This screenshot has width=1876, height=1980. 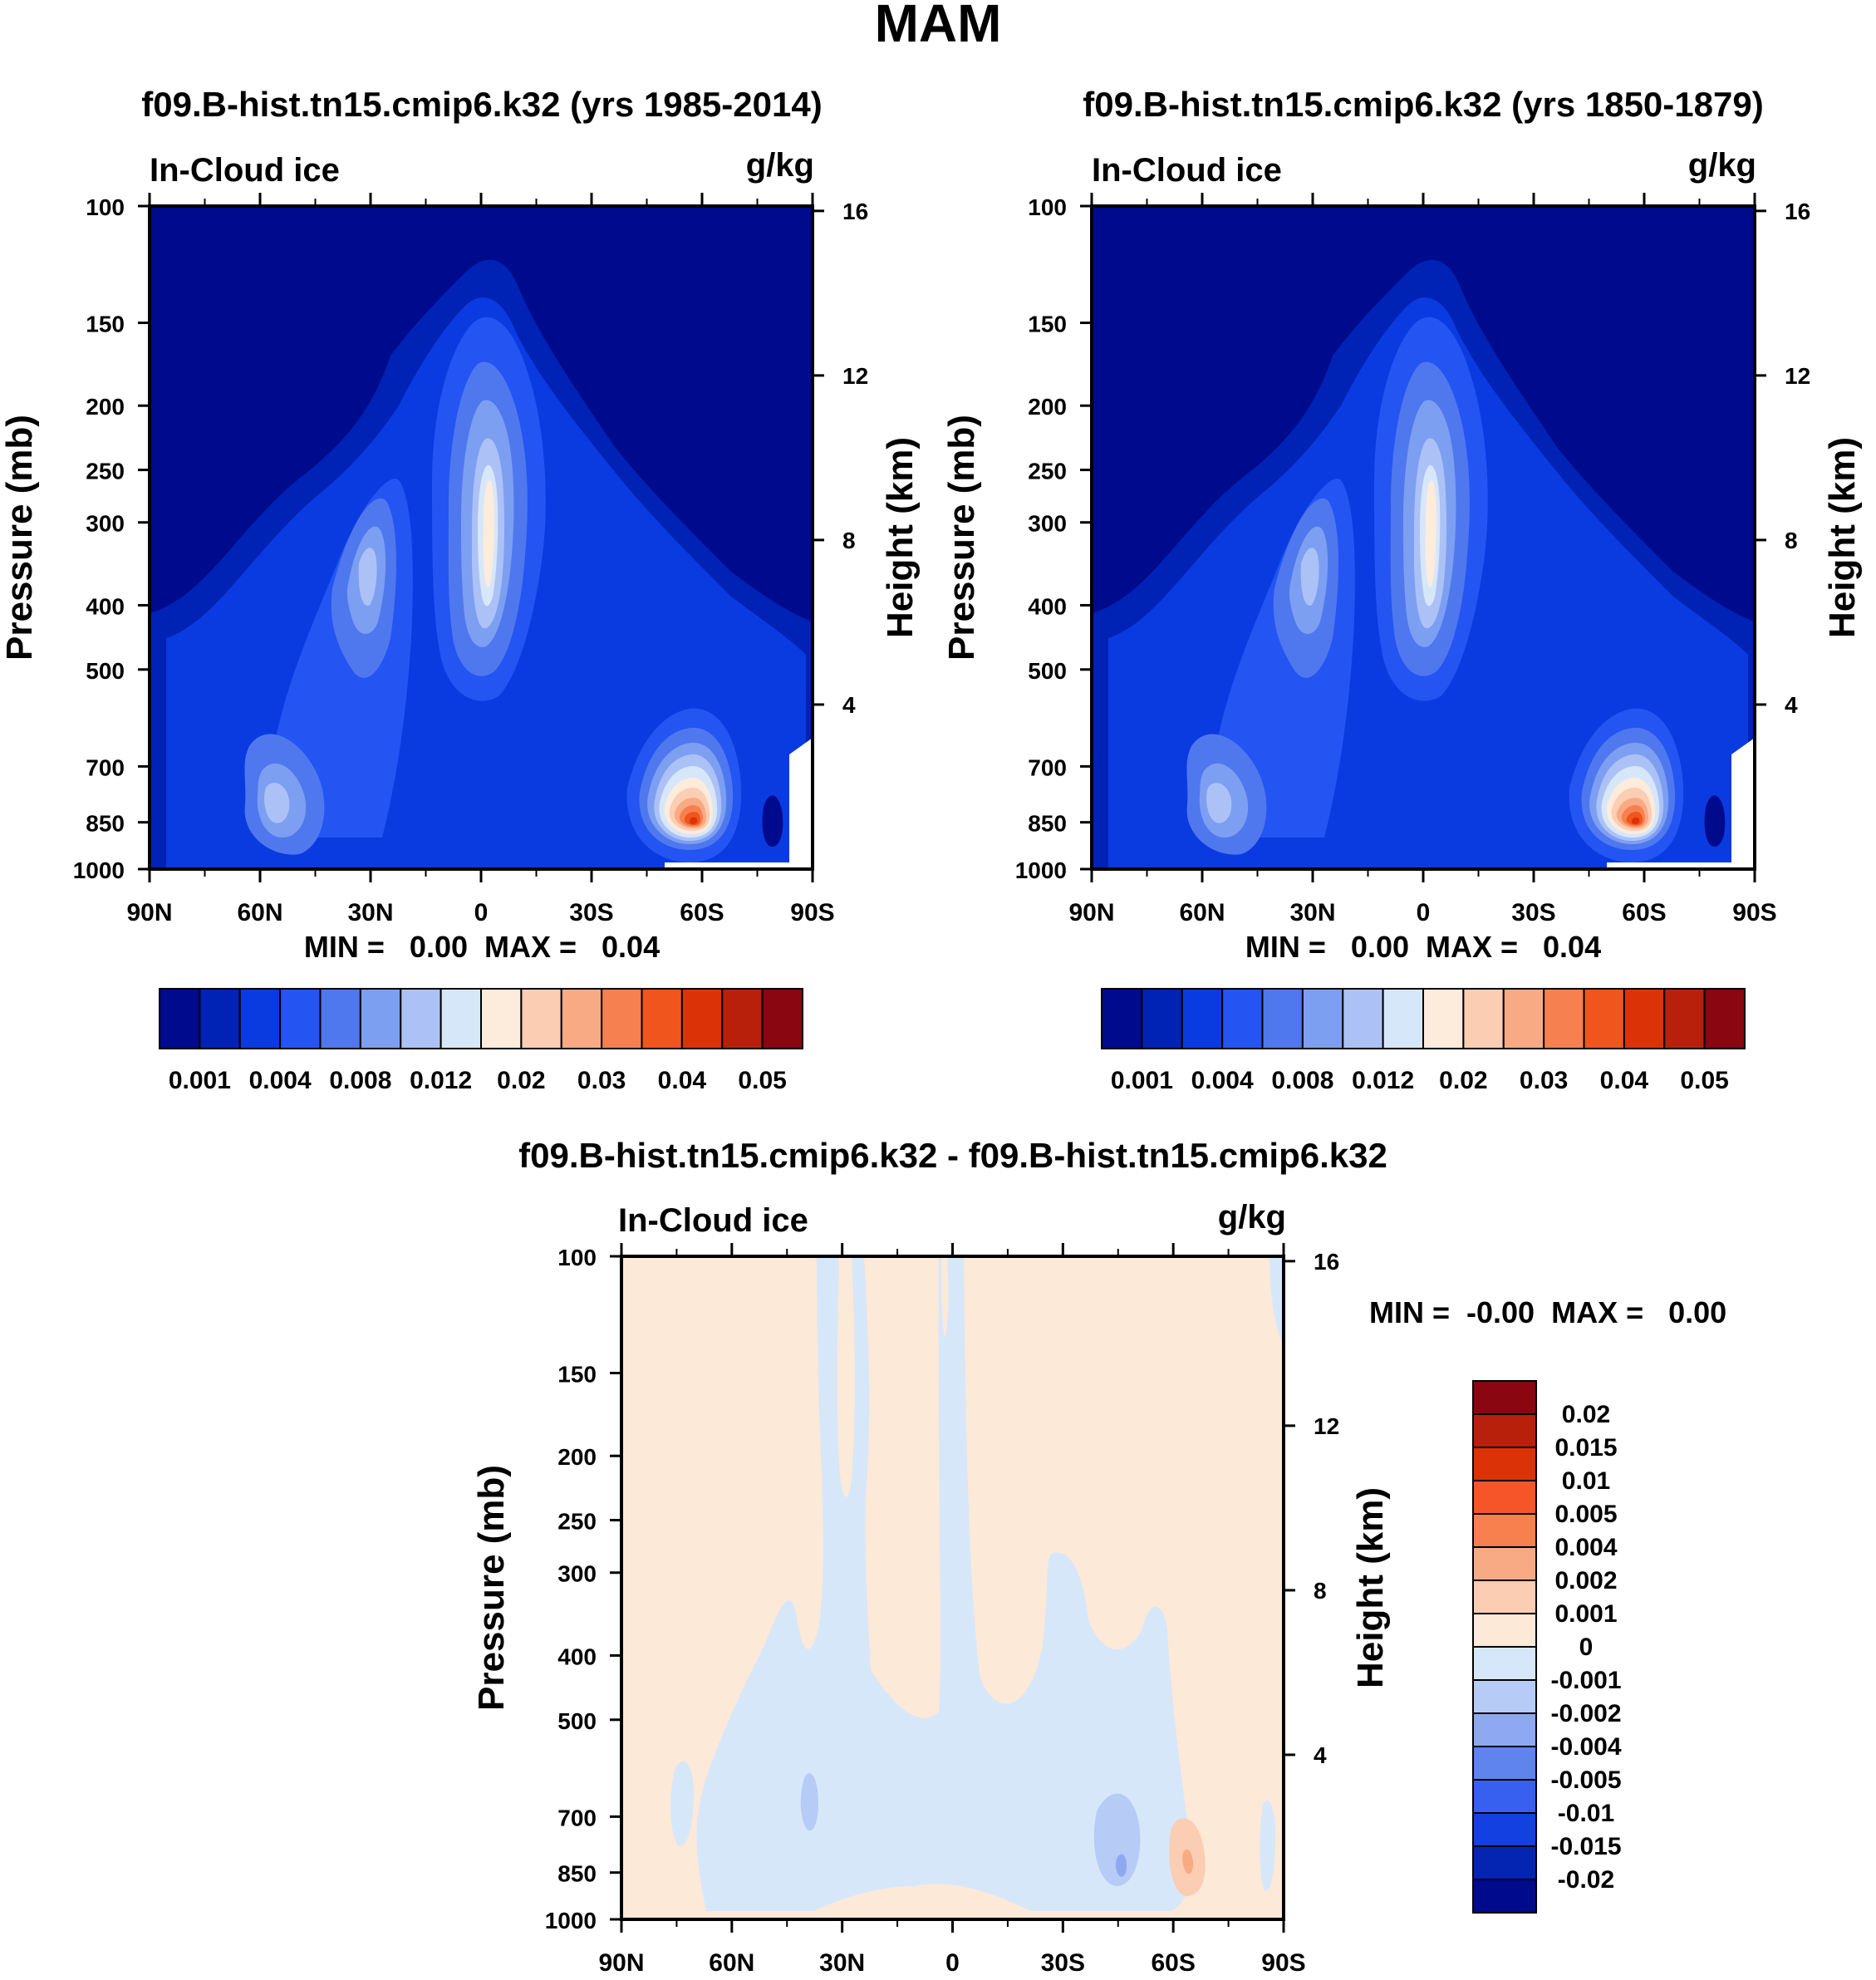 What do you see at coordinates (1586, 1880) in the screenshot?
I see `colorbar-label: -0.02` at bounding box center [1586, 1880].